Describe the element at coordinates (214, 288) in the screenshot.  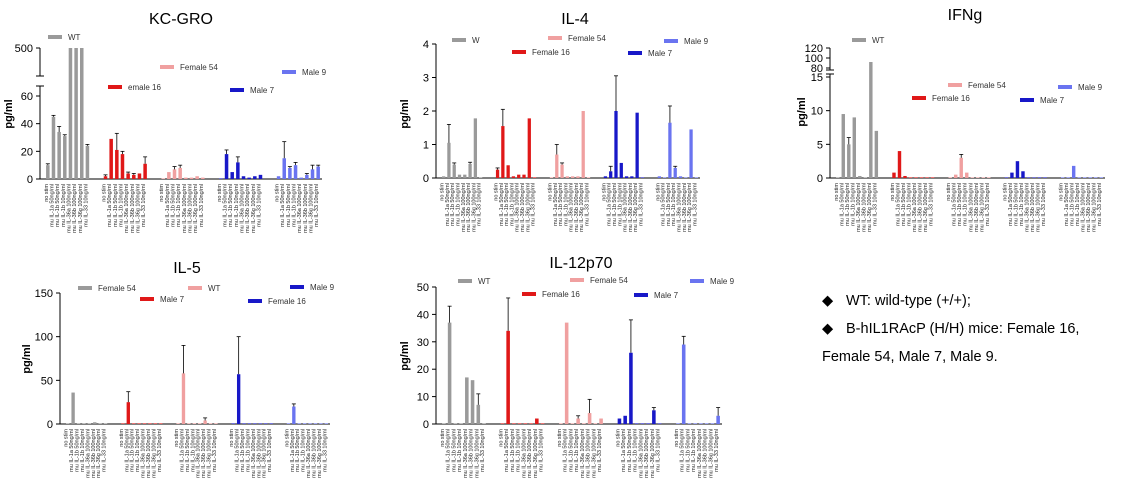
I see `legend-label: WT` at that location.